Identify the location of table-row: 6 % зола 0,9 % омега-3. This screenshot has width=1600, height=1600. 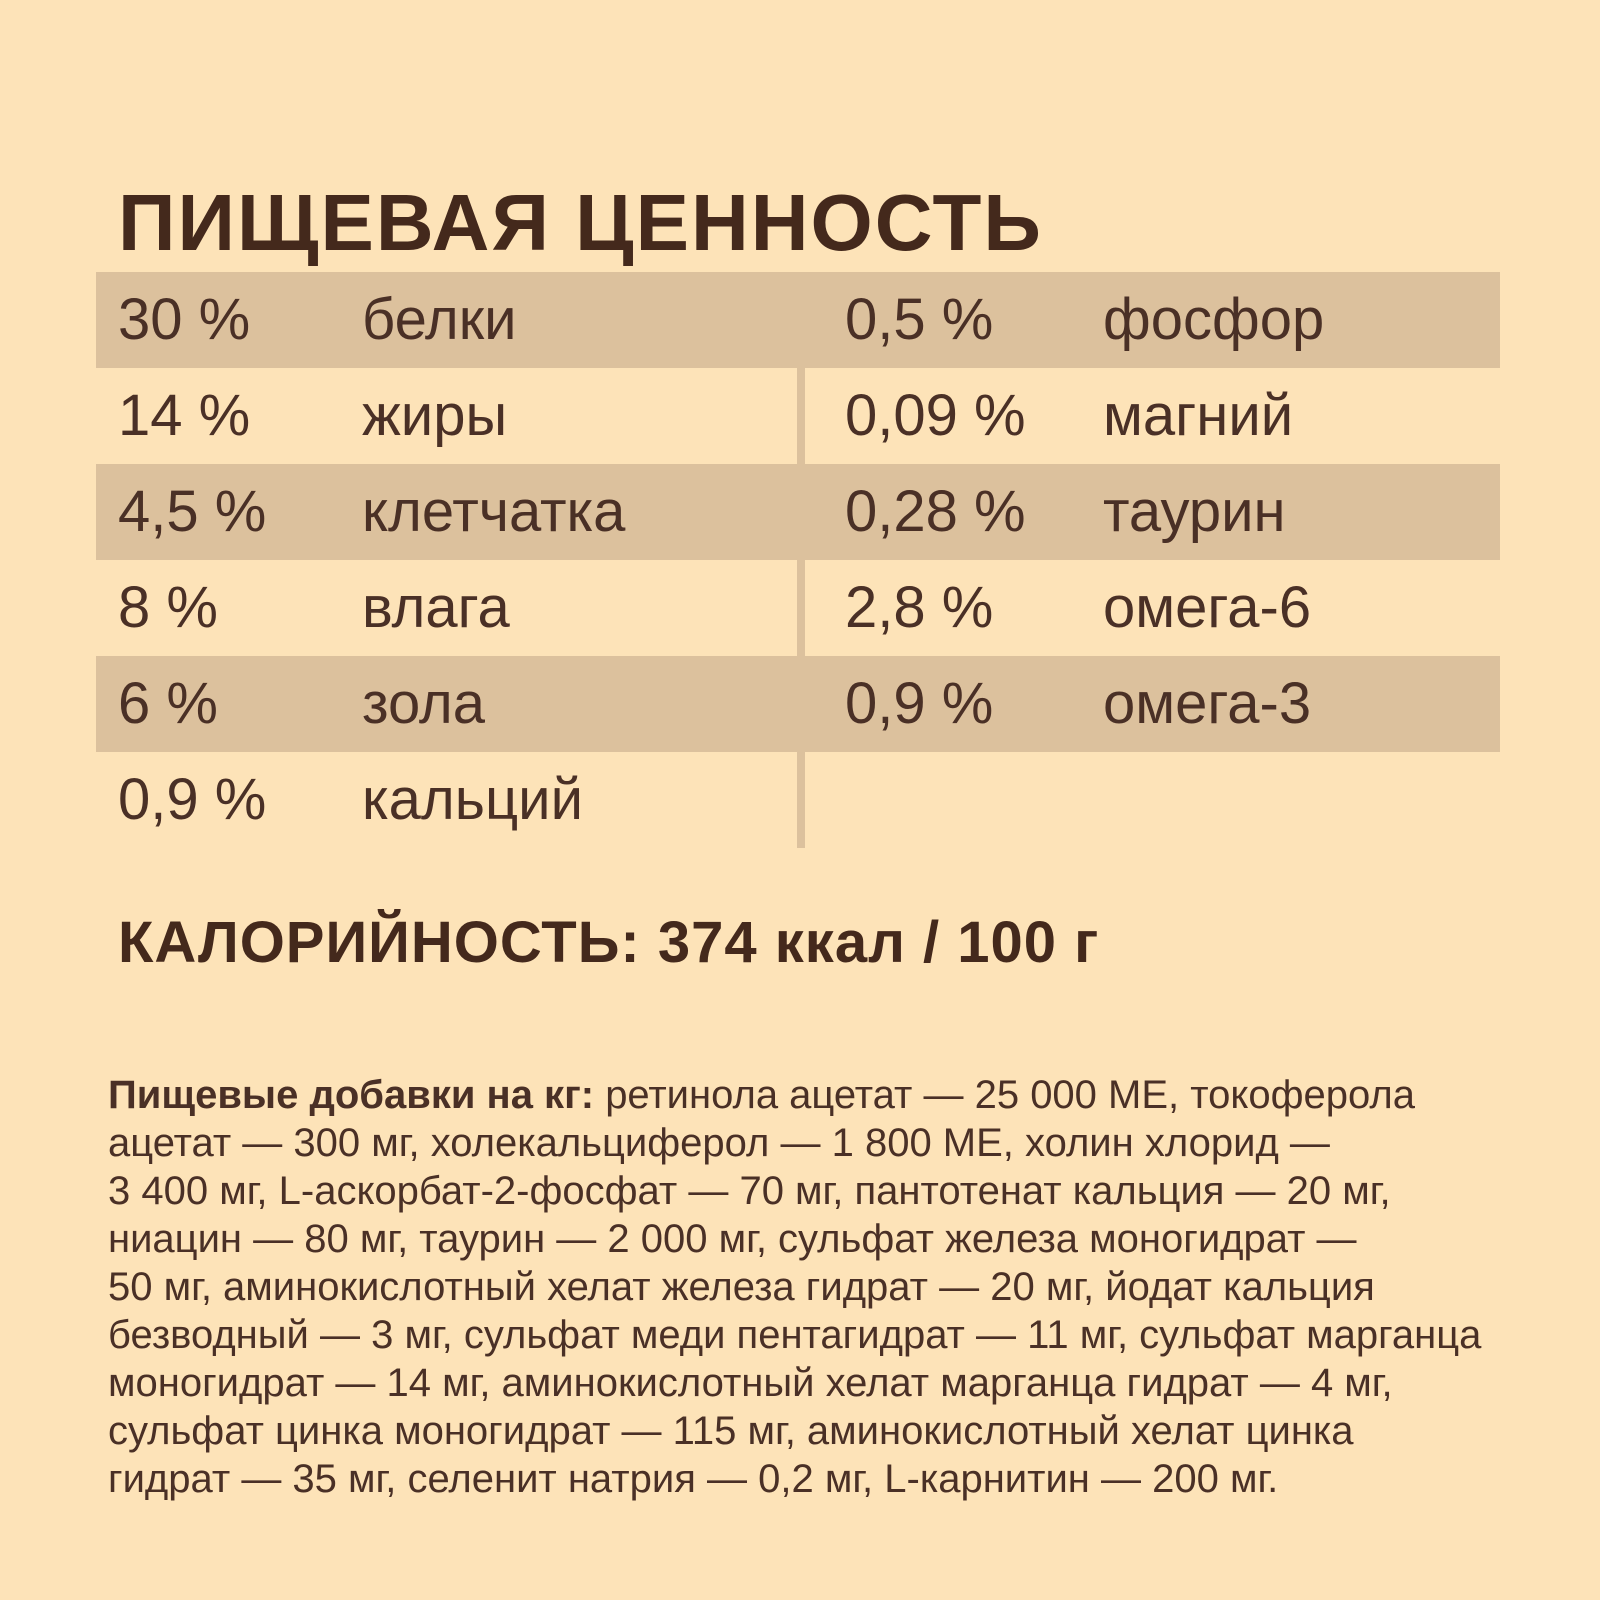
(798, 704).